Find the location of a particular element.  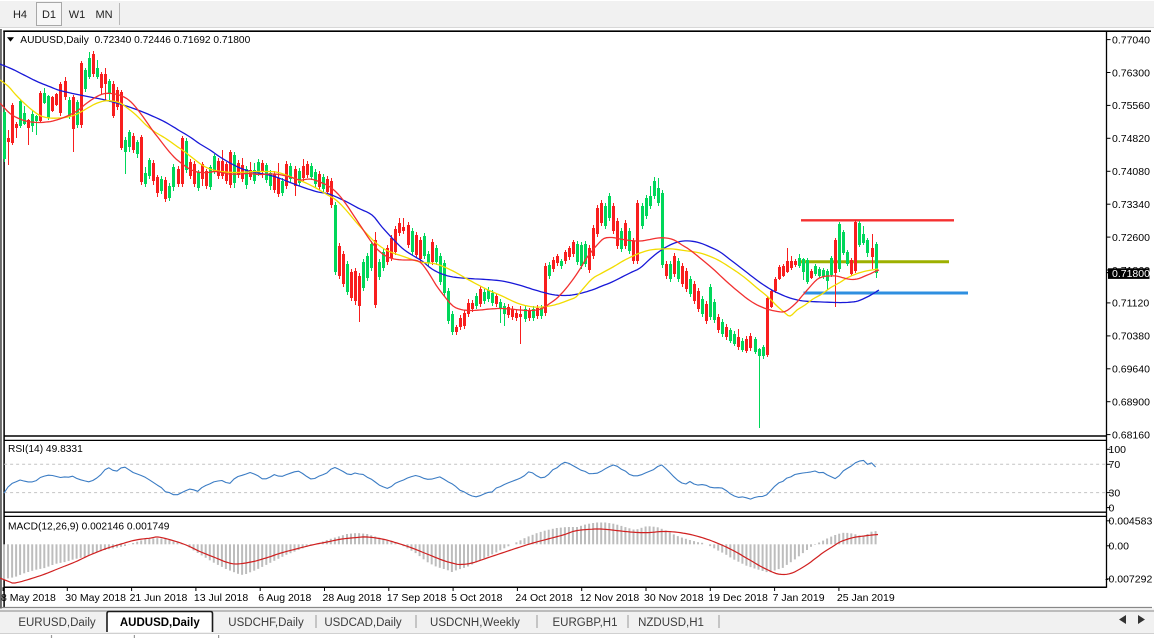

svg-text: 30 Nov 2018 is located at coordinates (674, 598).